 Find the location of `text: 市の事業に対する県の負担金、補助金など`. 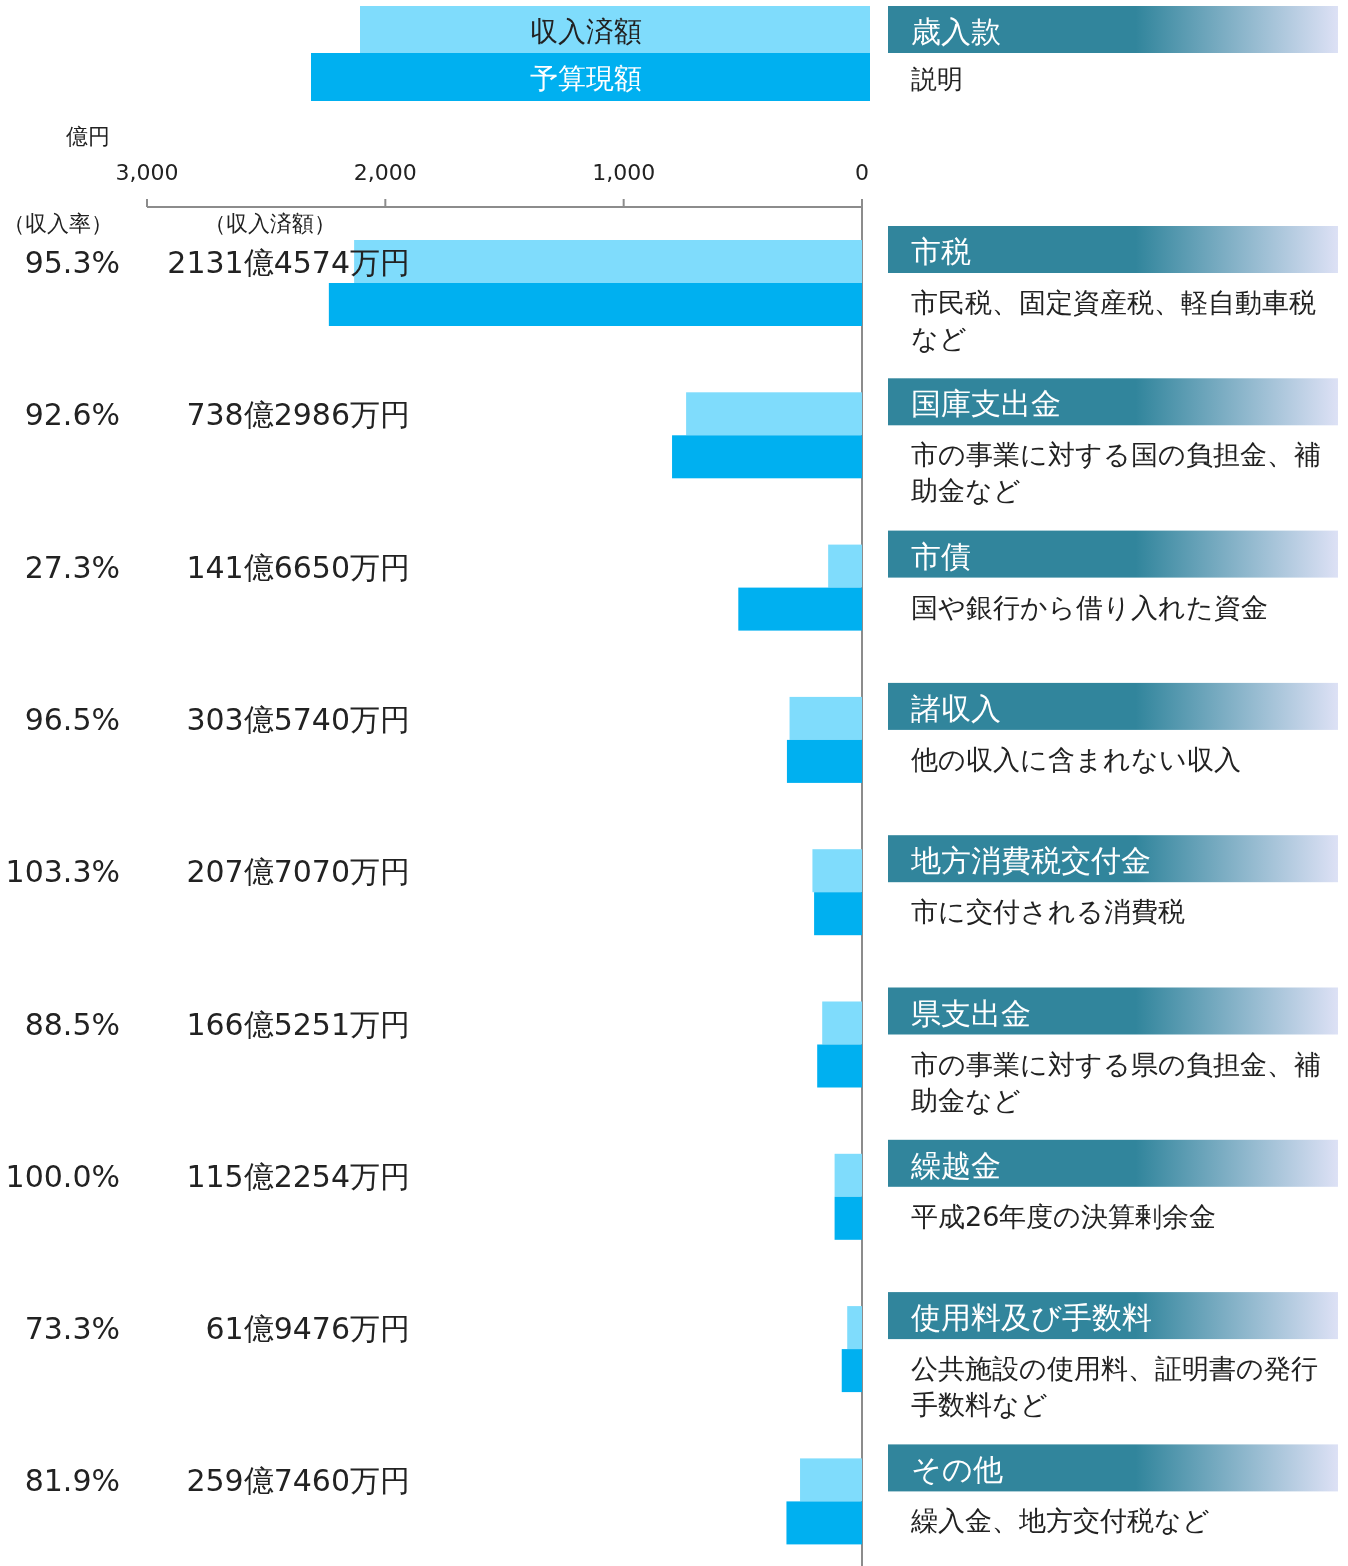

text: 市の事業に対する県の負担金、補助金など is located at coordinates (1116, 1082).